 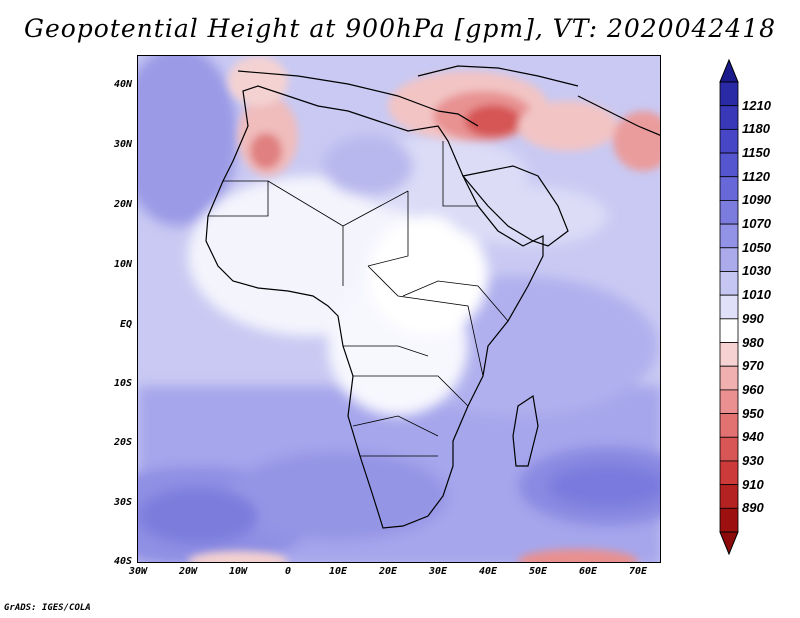 I want to click on colorbar-label: 910, so click(x=753, y=484).